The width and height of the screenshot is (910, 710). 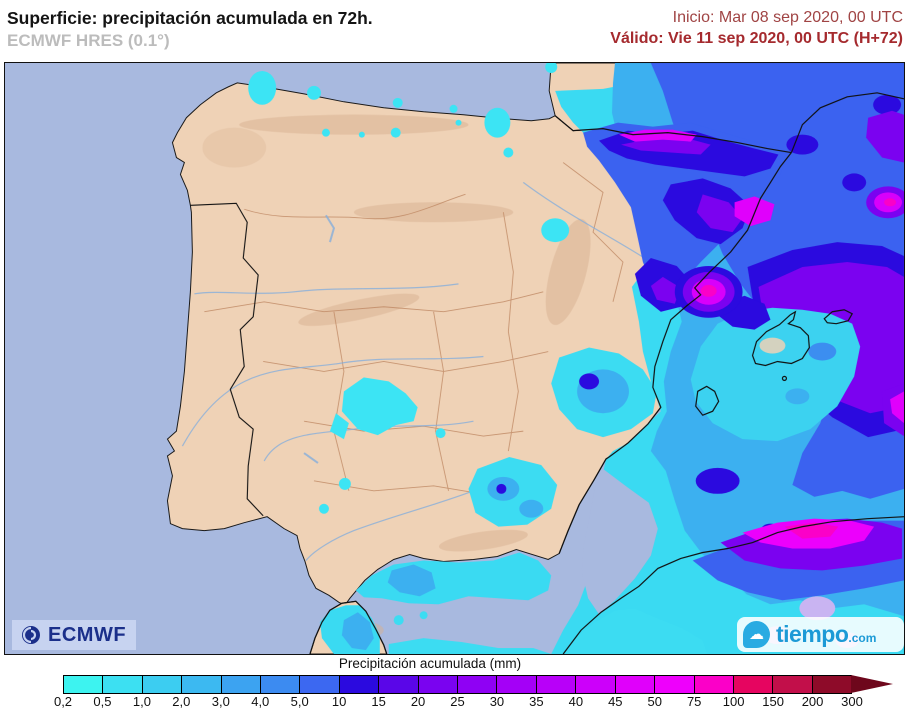 What do you see at coordinates (536, 701) in the screenshot?
I see `legend-label-35: 35` at bounding box center [536, 701].